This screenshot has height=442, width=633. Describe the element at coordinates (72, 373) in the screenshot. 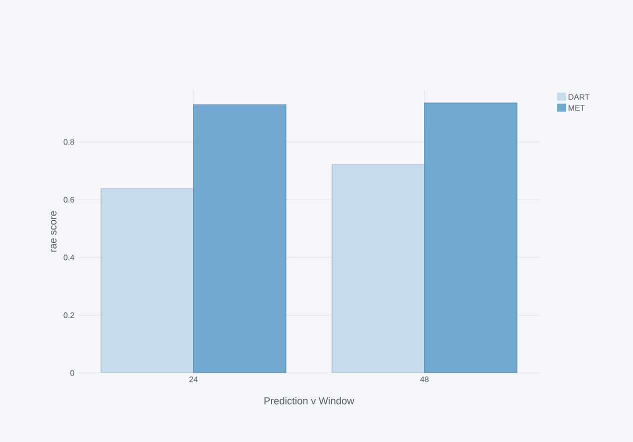

I see `y-tick-label: 0` at that location.